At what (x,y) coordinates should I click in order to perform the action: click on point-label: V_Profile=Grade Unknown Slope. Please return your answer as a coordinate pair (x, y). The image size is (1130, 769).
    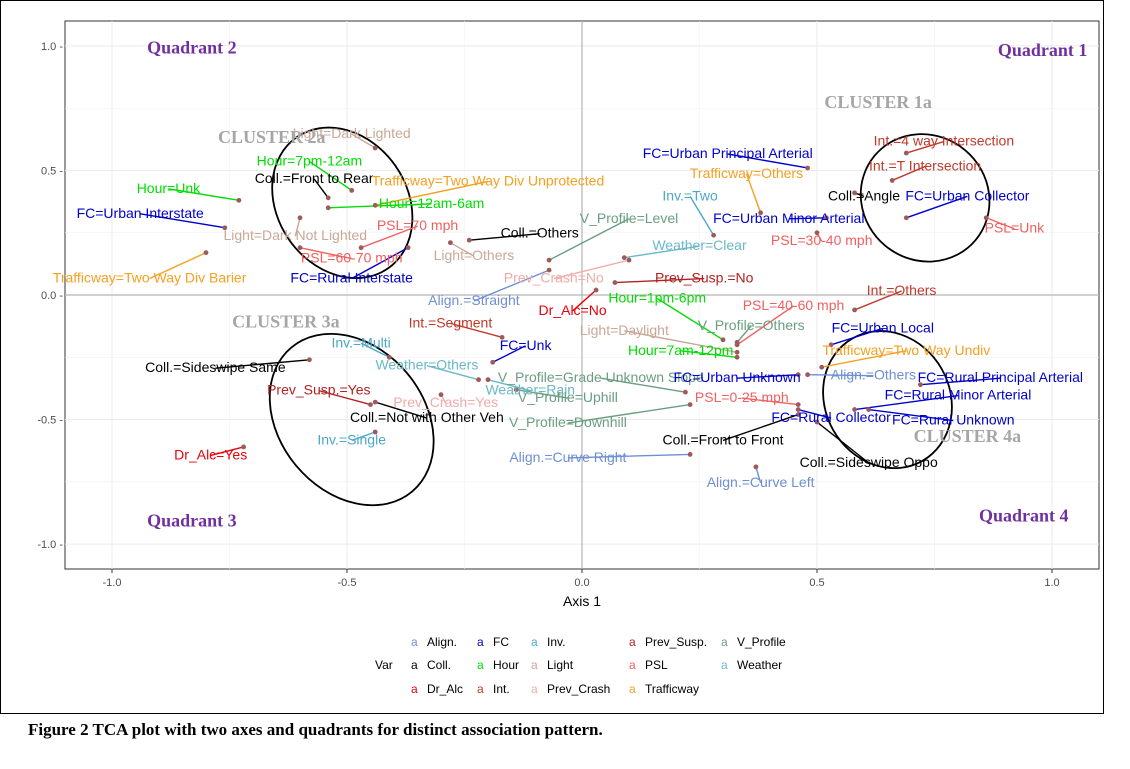
    Looking at the image, I should click on (601, 377).